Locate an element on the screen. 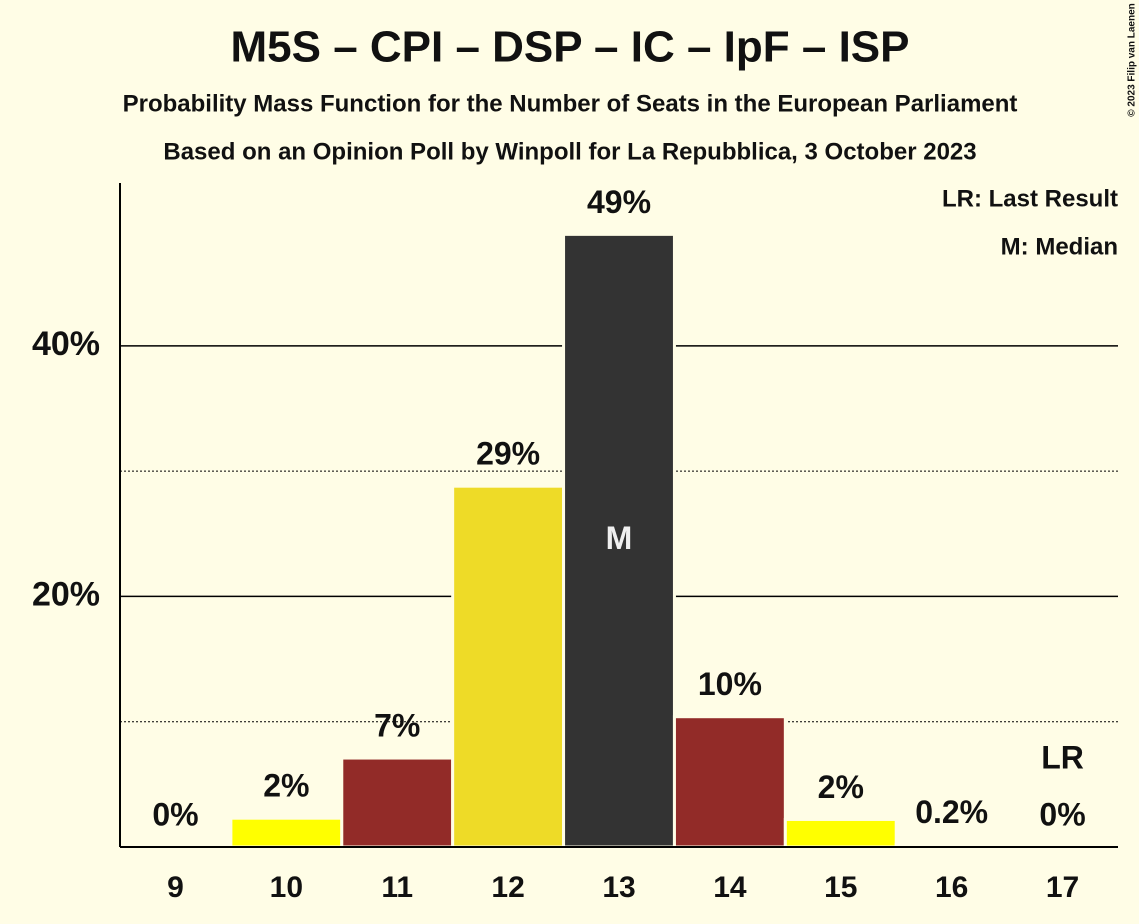  value-label: 29% is located at coordinates (508, 454).